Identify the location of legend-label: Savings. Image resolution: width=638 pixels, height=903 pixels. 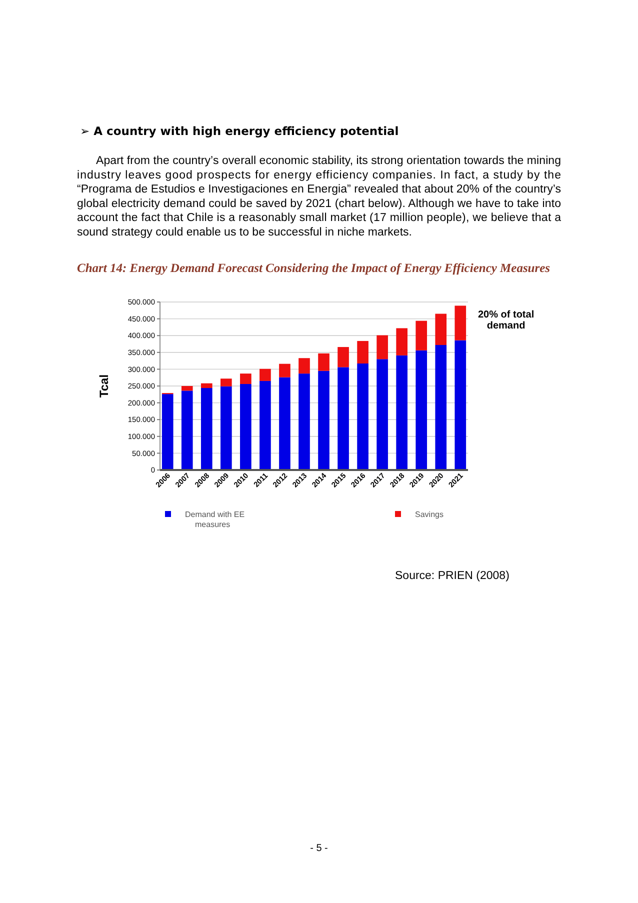
(429, 514).